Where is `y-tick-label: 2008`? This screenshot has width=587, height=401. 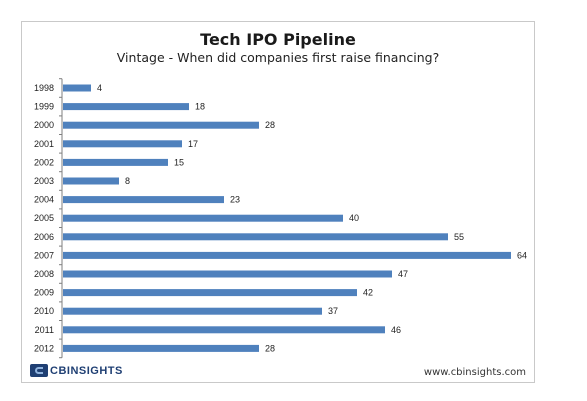 y-tick-label: 2008 is located at coordinates (44, 274).